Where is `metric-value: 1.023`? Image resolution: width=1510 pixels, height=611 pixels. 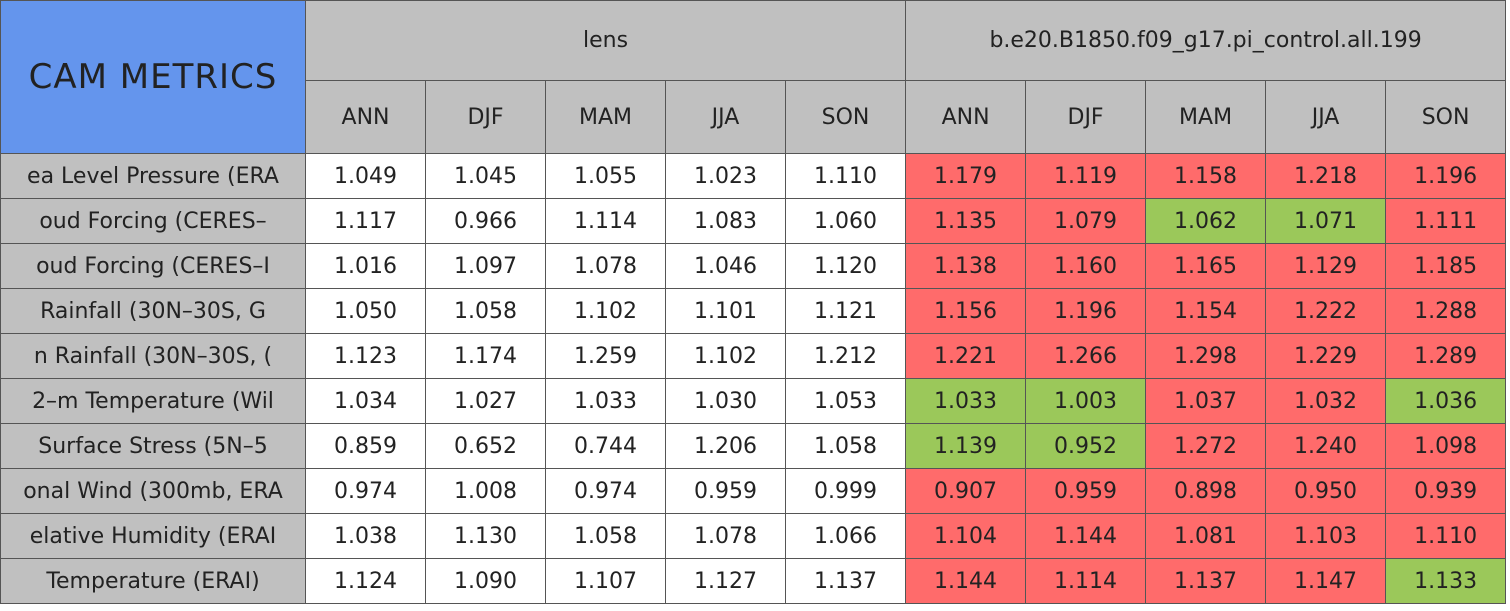
metric-value: 1.023 is located at coordinates (725, 176).